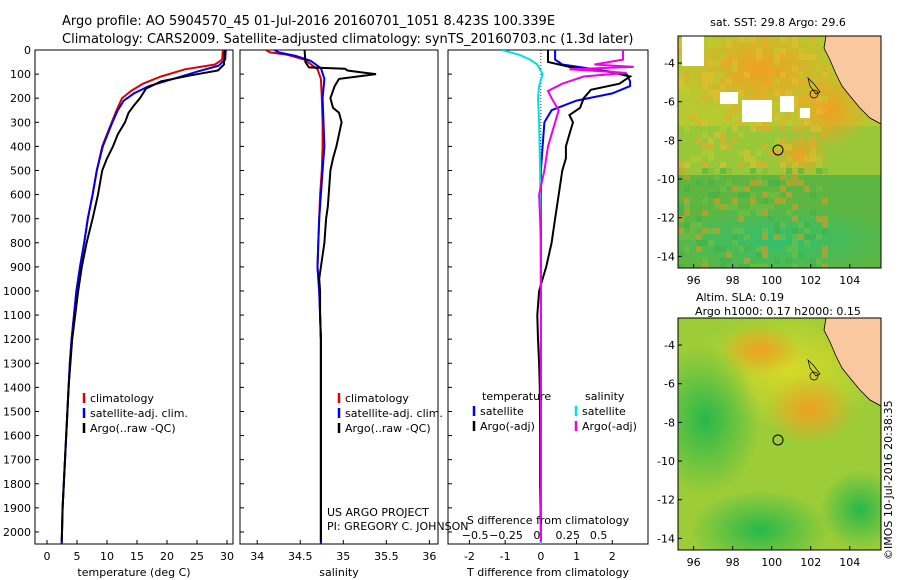 The width and height of the screenshot is (900, 580). I want to click on y-tick-label: 100, so click(20, 74).